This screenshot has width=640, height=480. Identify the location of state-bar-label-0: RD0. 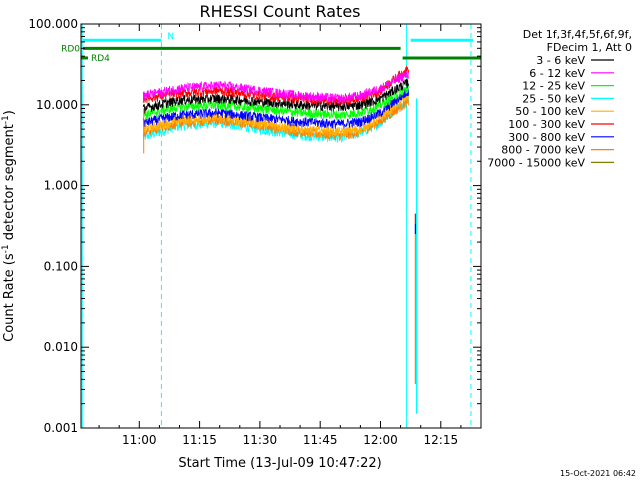
(70, 49).